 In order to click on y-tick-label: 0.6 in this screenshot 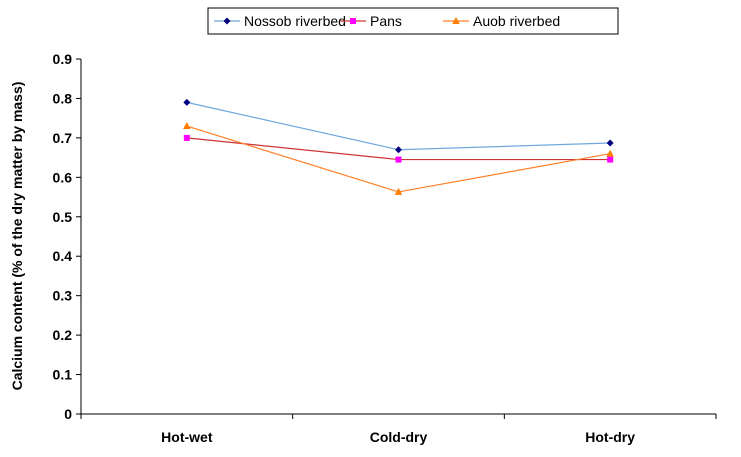, I will do `click(63, 177)`.